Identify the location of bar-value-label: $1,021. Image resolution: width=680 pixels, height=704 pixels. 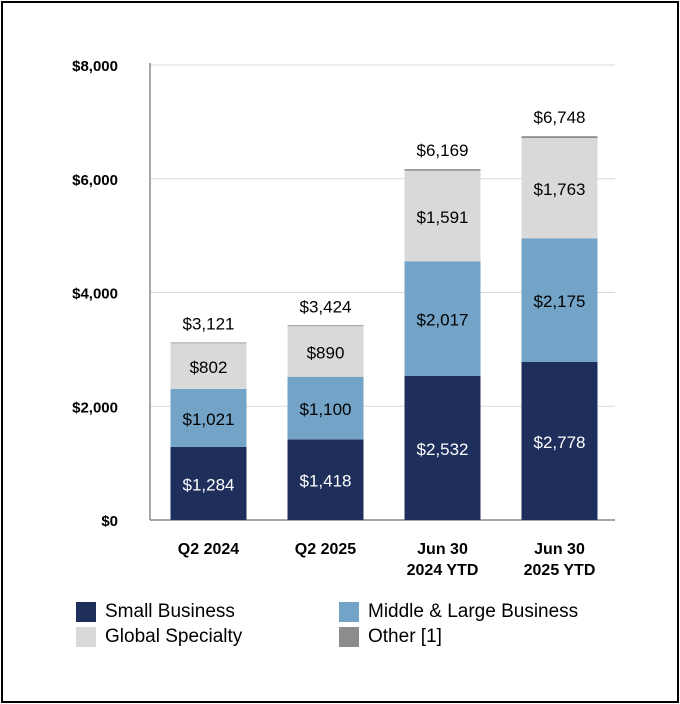
(209, 419).